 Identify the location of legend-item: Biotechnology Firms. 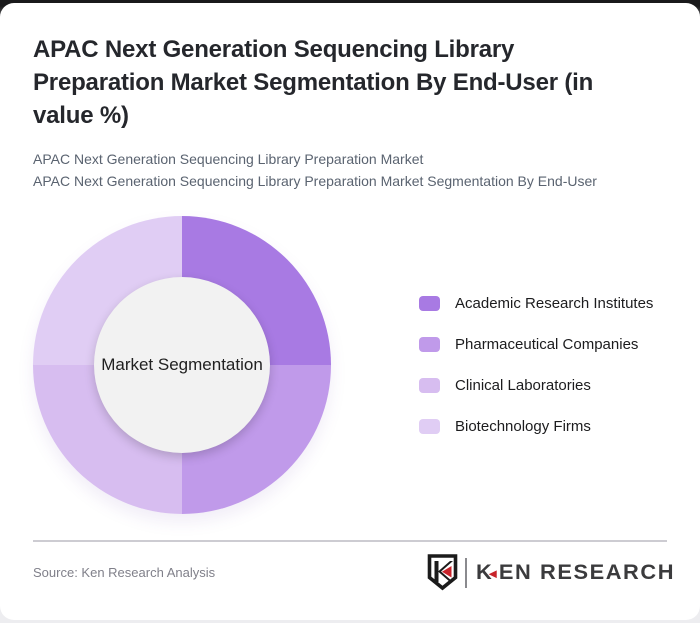
(536, 426).